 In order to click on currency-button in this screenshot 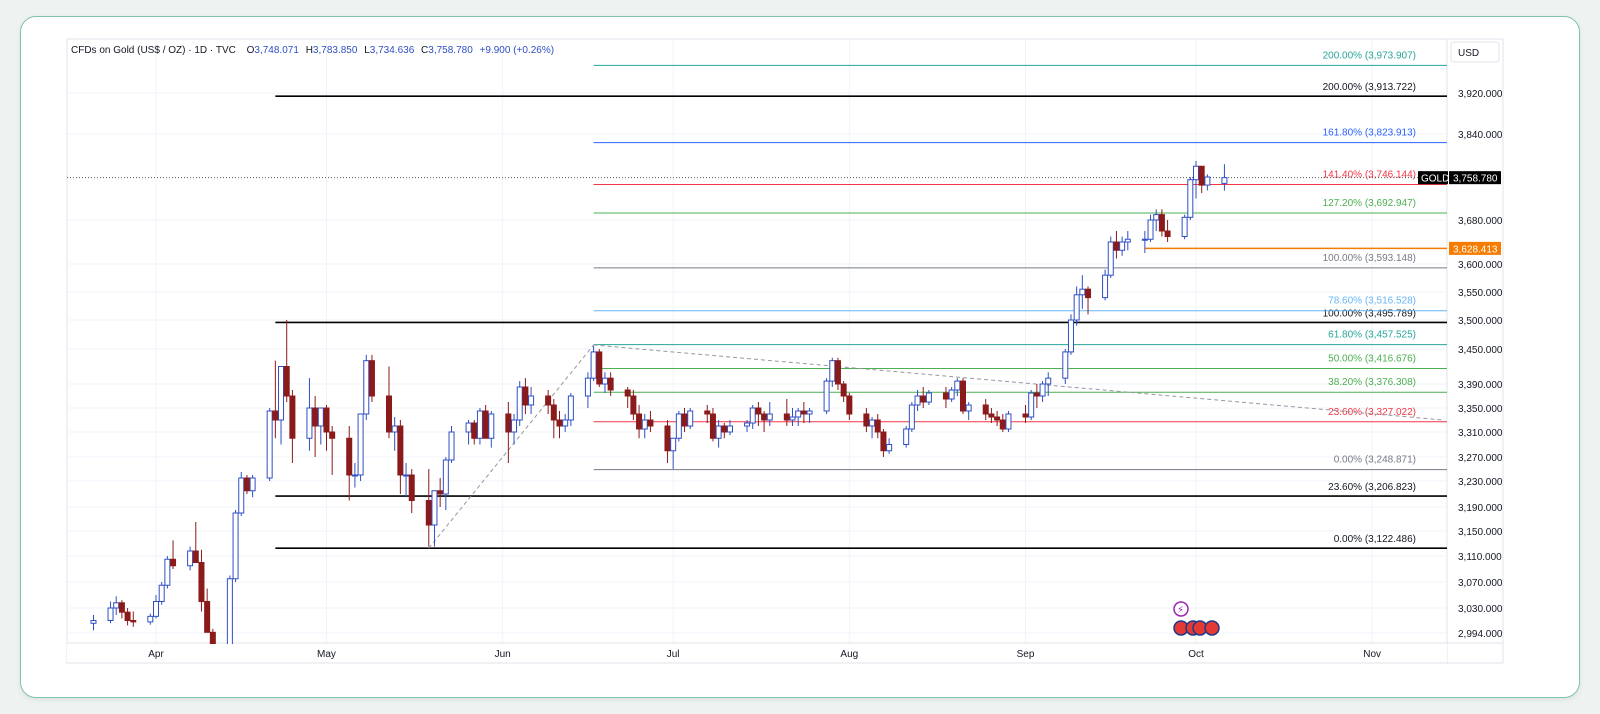, I will do `click(1475, 52)`.